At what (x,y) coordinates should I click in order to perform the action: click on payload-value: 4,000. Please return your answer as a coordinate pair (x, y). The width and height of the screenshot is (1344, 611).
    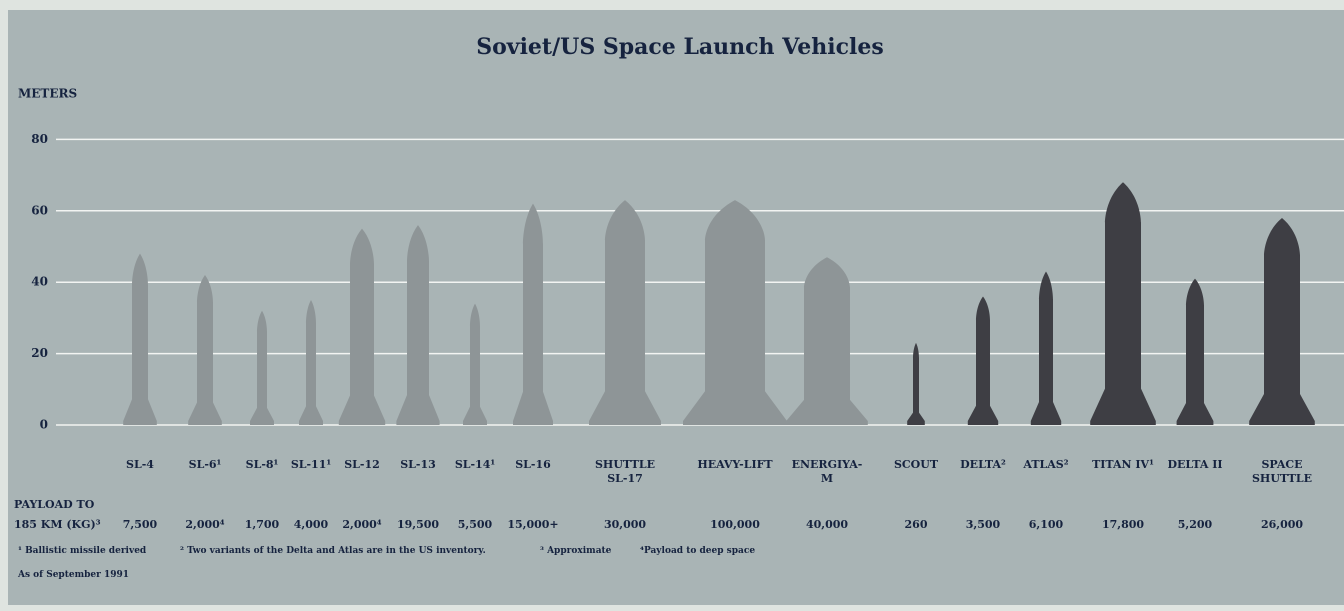
    Looking at the image, I should click on (311, 524).